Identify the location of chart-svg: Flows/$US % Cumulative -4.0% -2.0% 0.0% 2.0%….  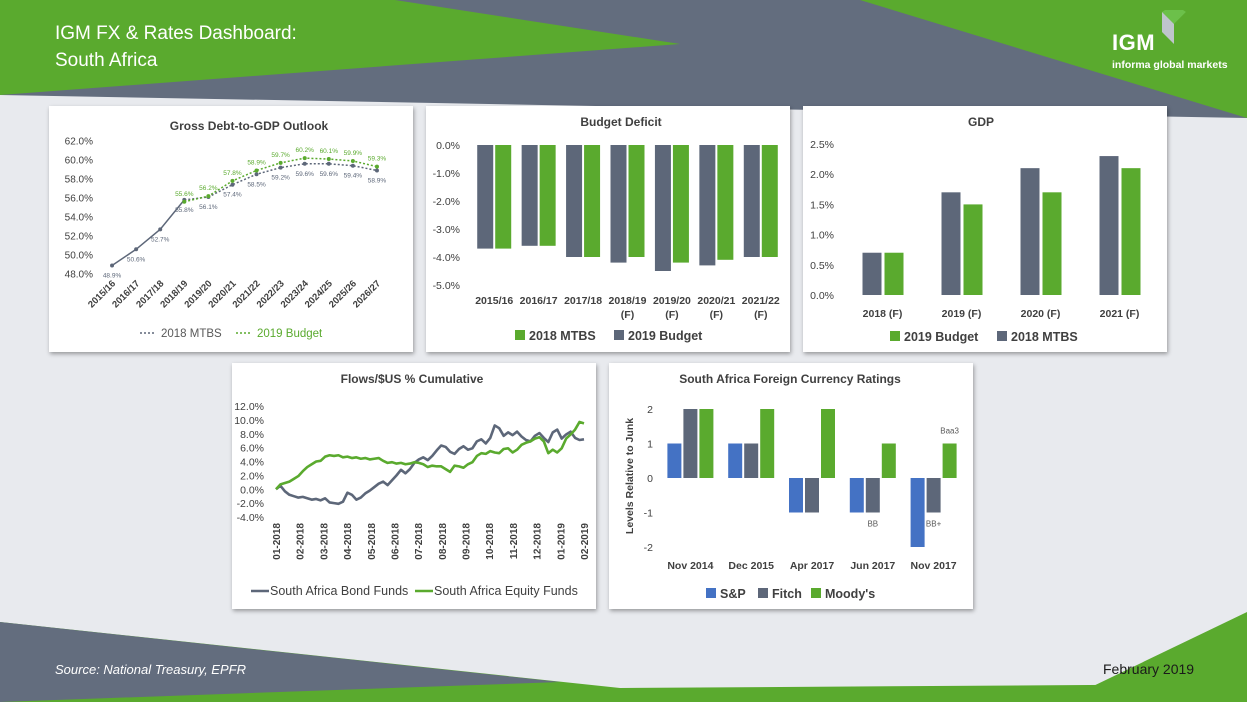
(412, 485).